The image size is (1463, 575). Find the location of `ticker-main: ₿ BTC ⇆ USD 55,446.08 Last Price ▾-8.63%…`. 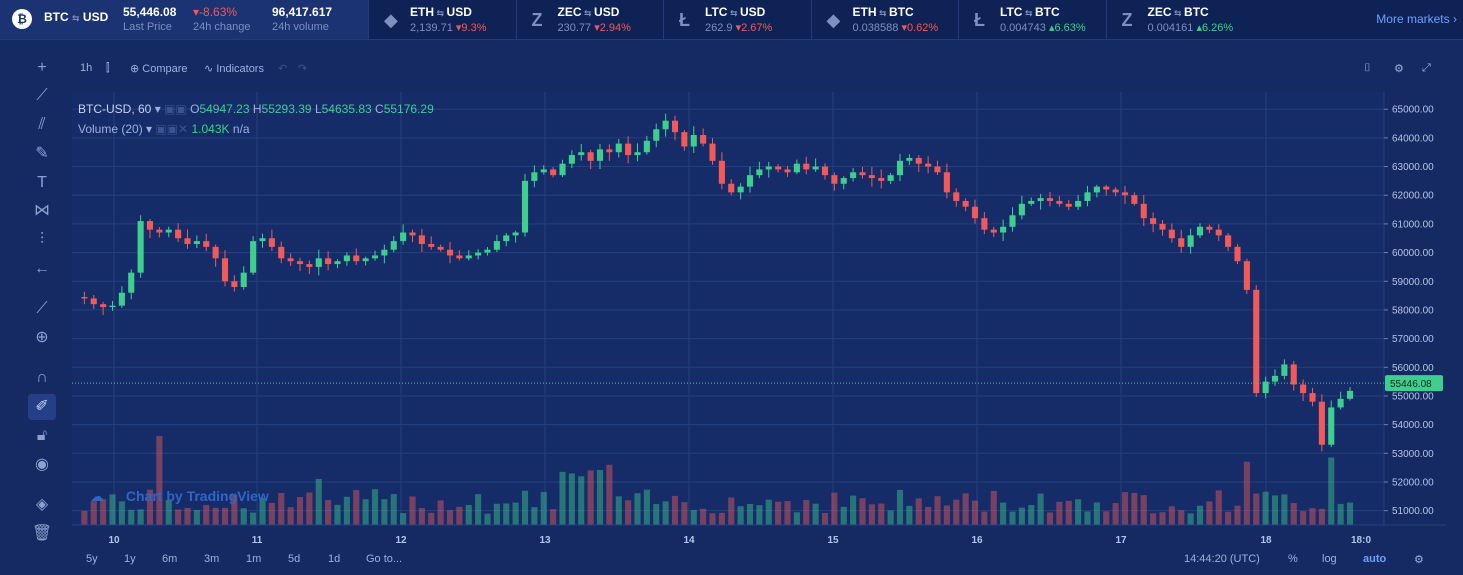

ticker-main: ₿ BTC ⇆ USD 55,446.08 Last Price ▾-8.63%… is located at coordinates (184, 19).